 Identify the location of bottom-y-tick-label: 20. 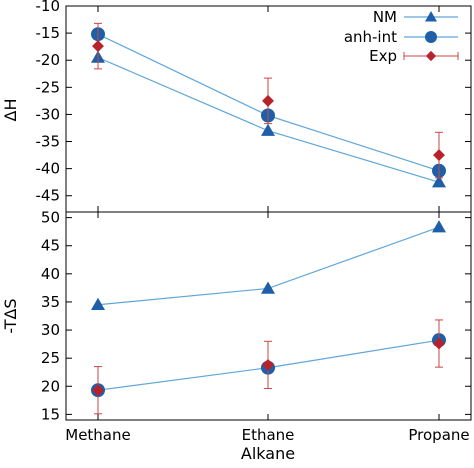
(50, 386).